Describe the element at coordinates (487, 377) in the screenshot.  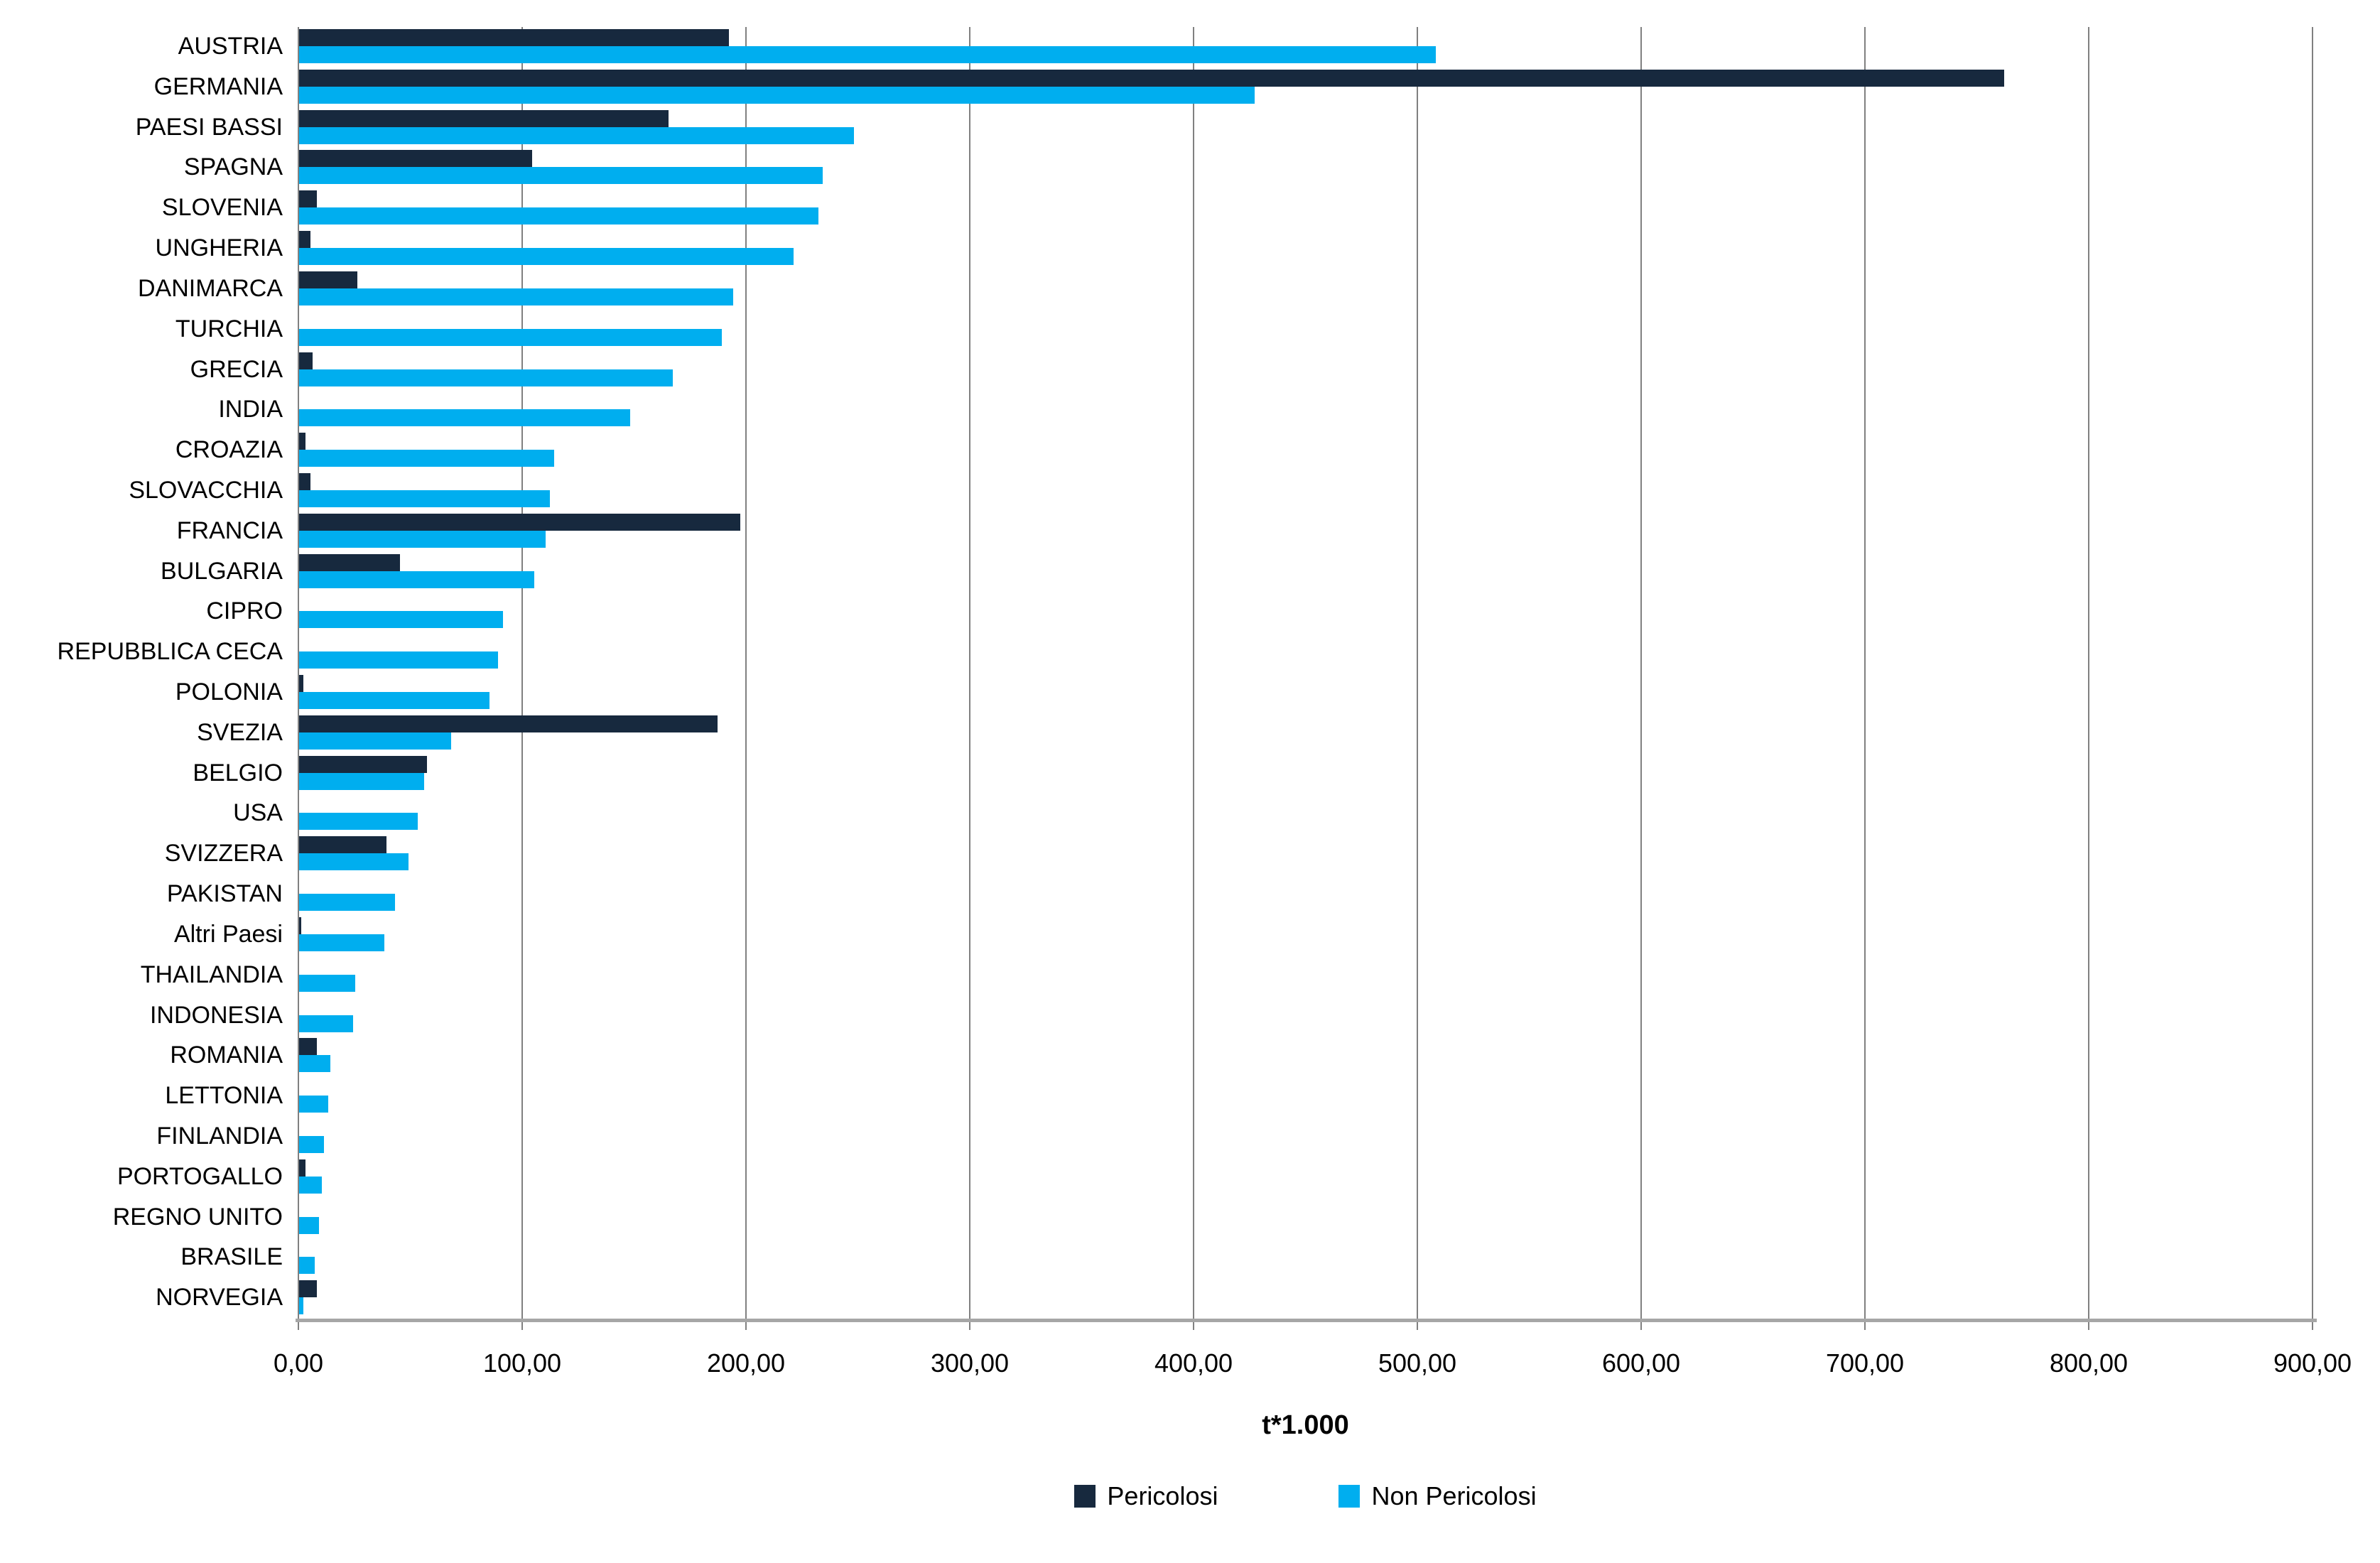
I see `bar-non-pericolosi-grecia` at that location.